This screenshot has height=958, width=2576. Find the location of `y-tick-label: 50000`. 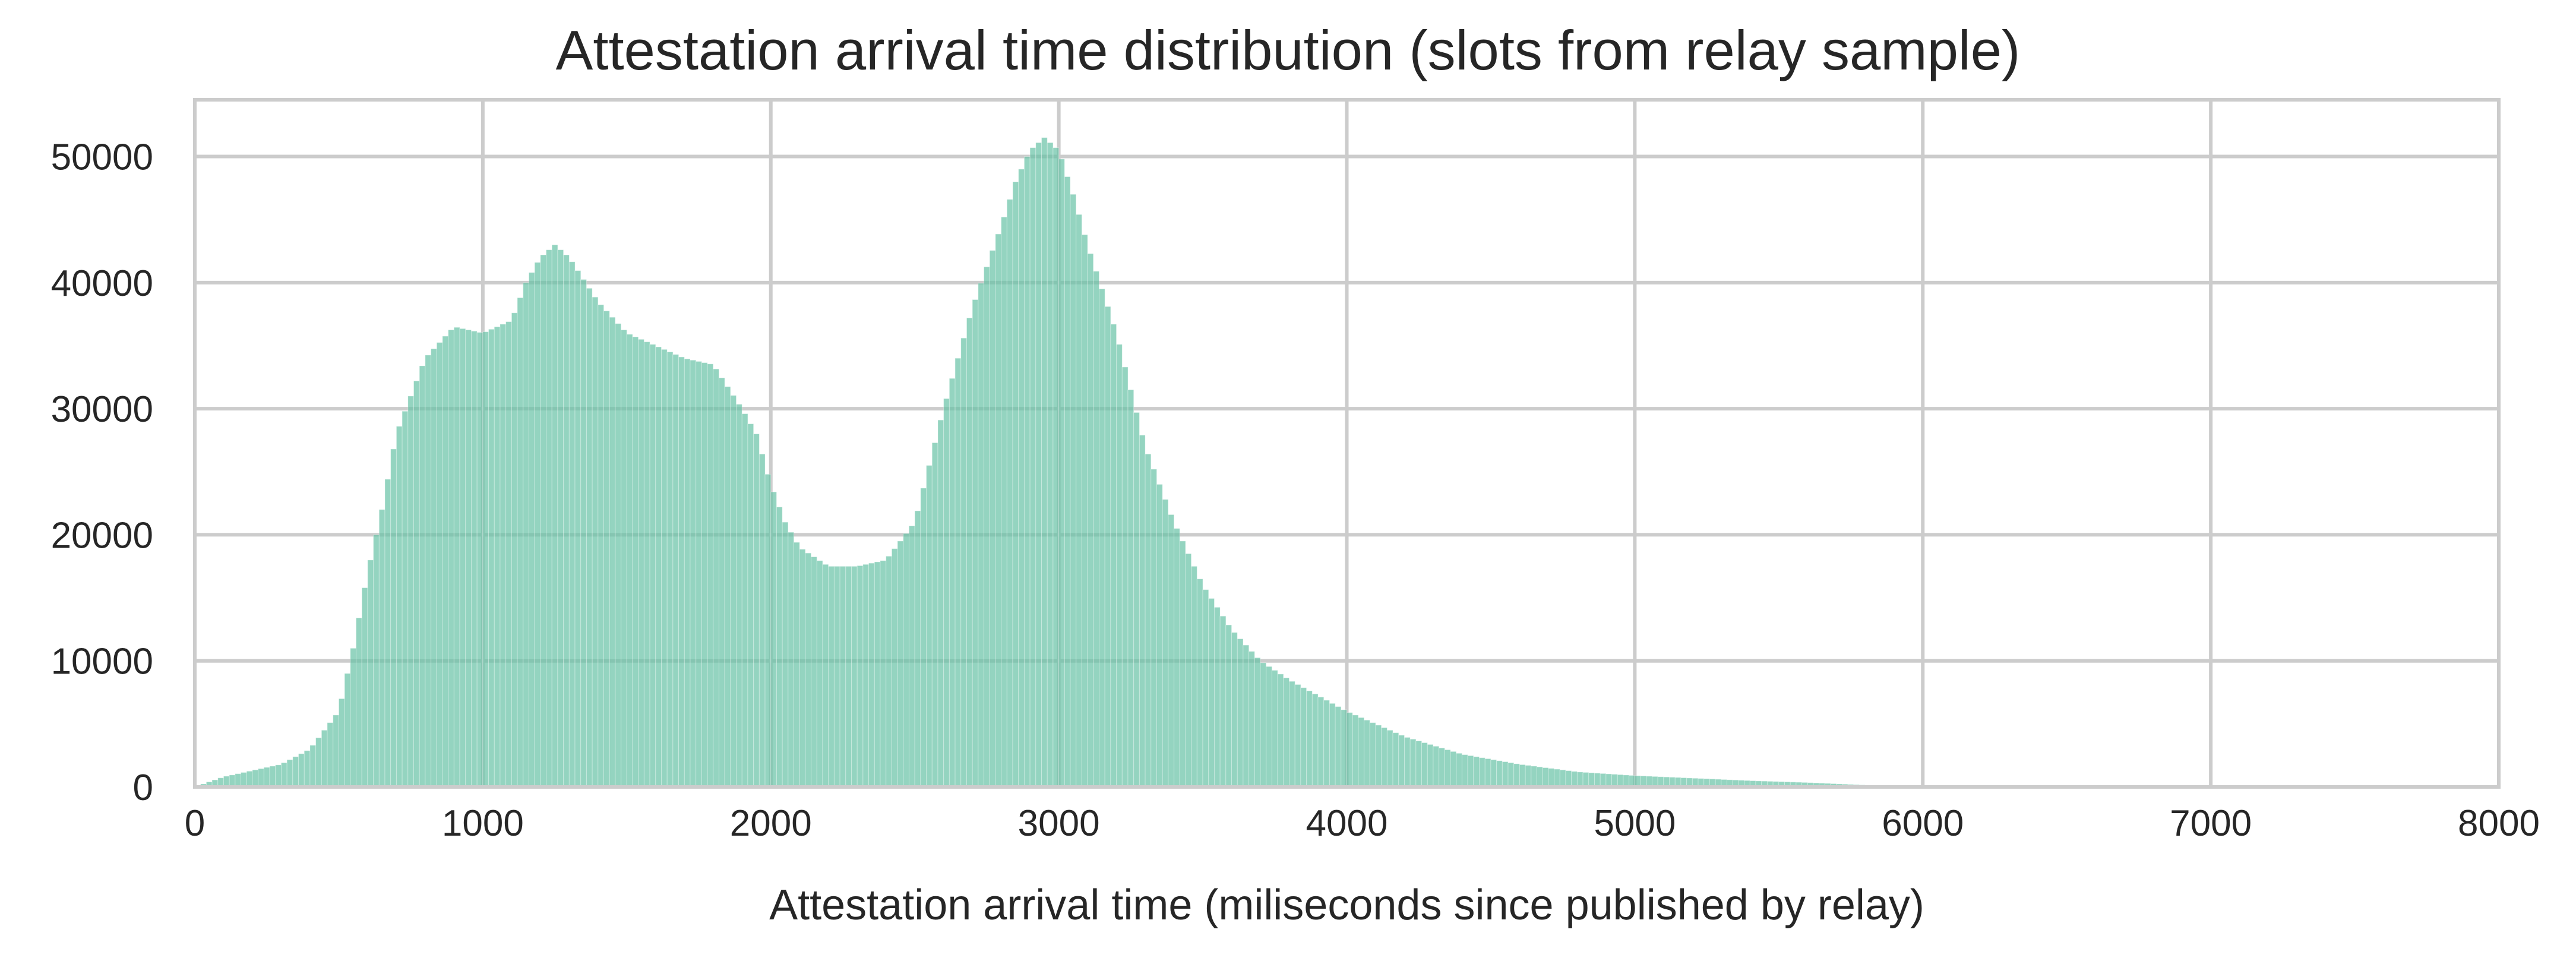

y-tick-label: 50000 is located at coordinates (102, 157).